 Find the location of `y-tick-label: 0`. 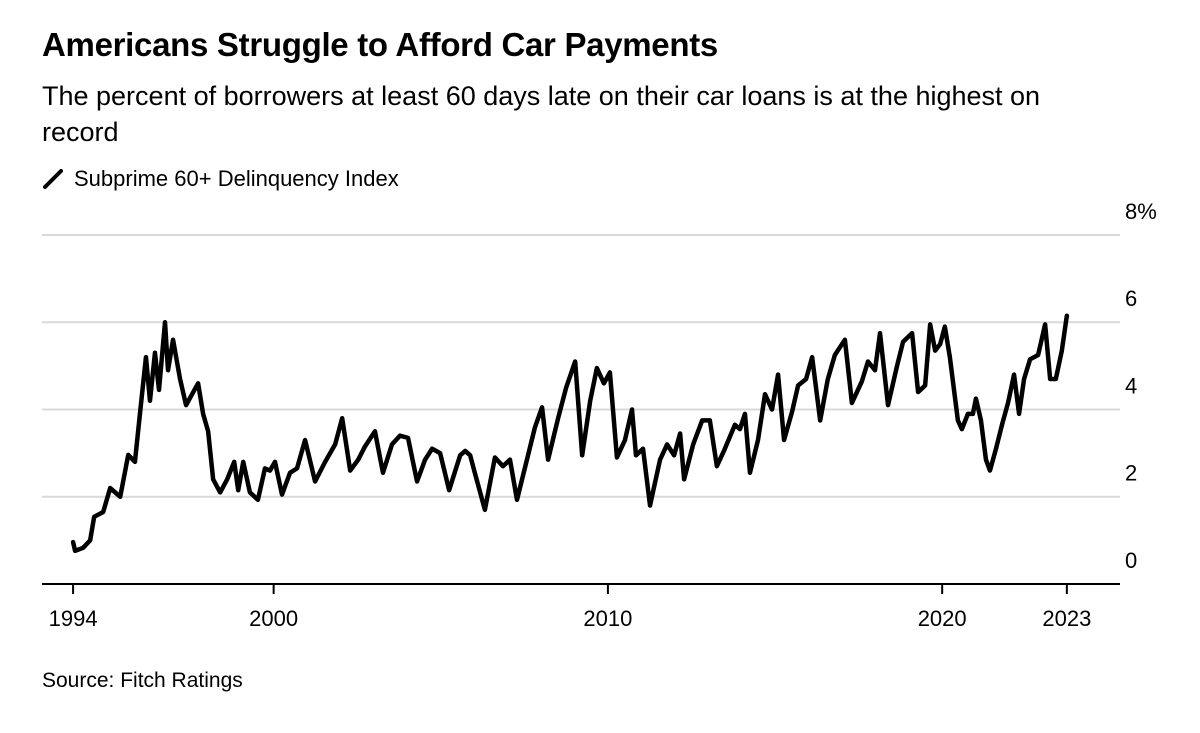

y-tick-label: 0 is located at coordinates (1131, 560).